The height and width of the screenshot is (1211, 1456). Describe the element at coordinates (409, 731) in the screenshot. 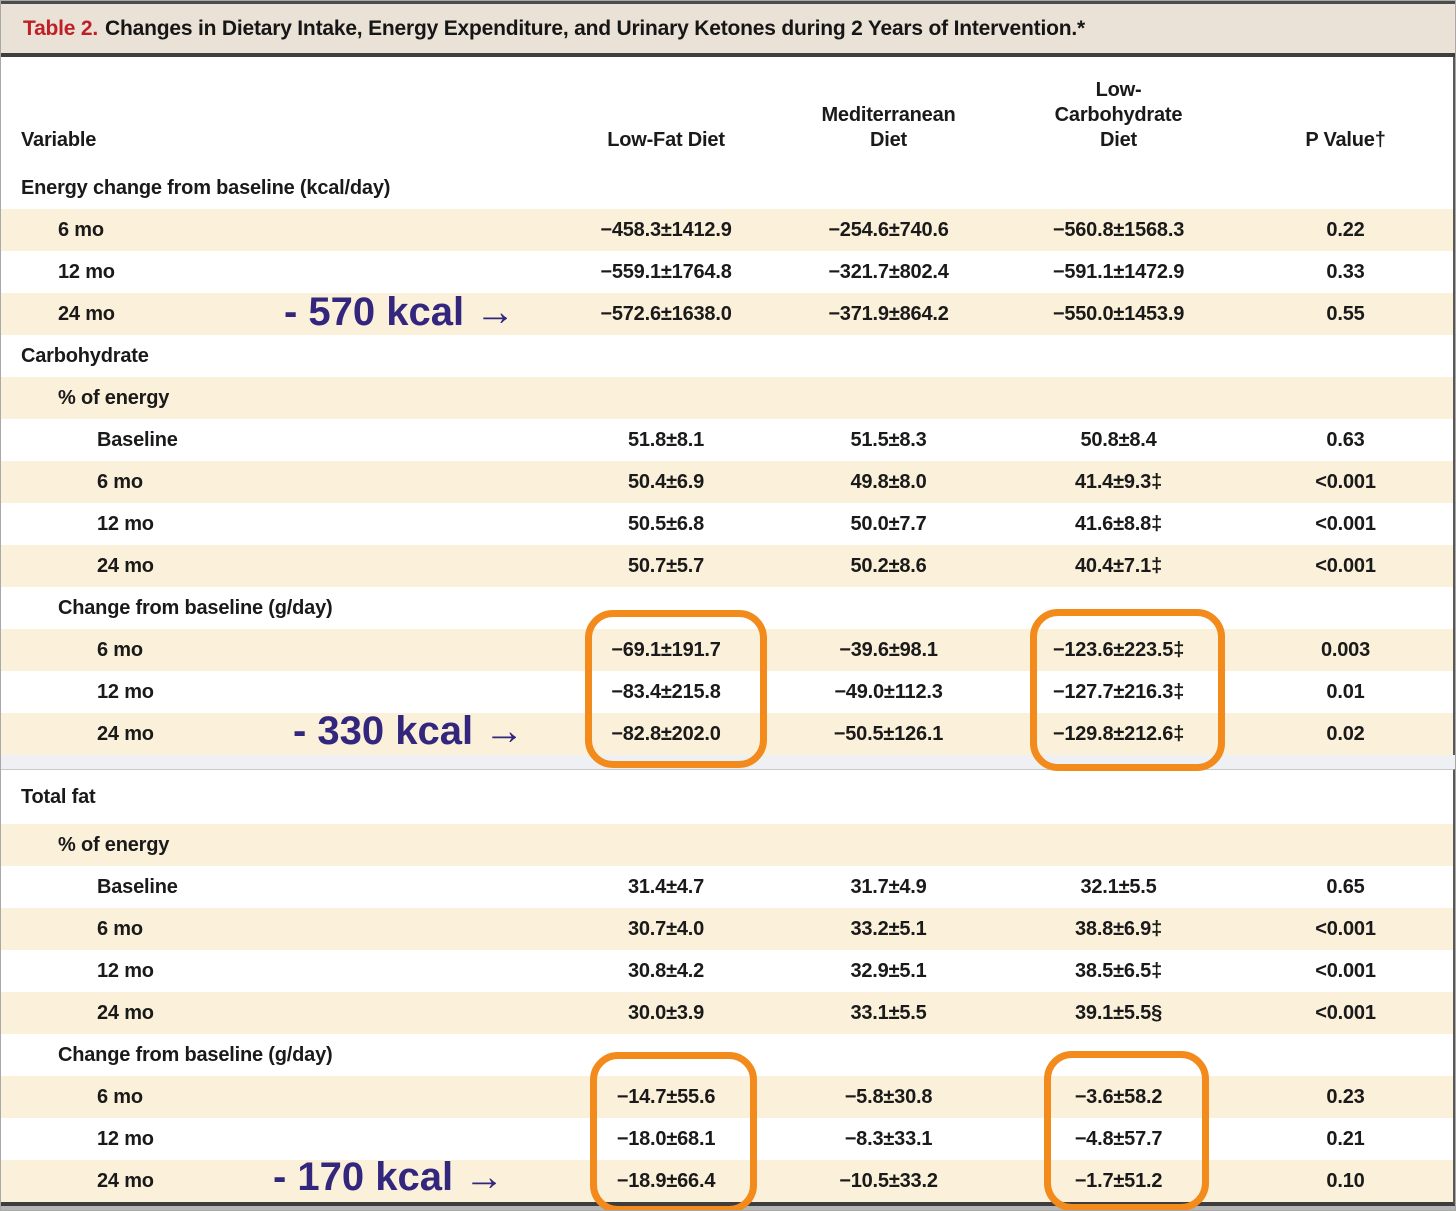

I see `annotation-330-kcal: - 330 kcal →` at that location.